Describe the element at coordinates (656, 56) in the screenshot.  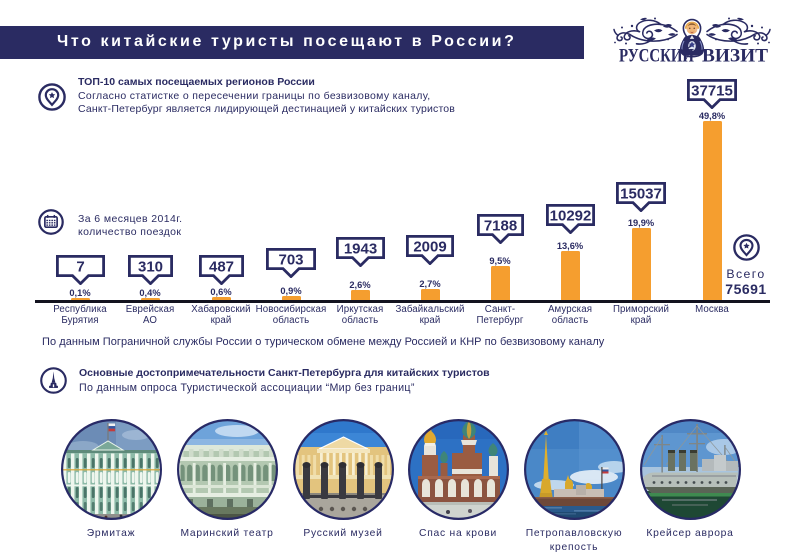
I see `svg-text: РУССКИЙ` at that location.